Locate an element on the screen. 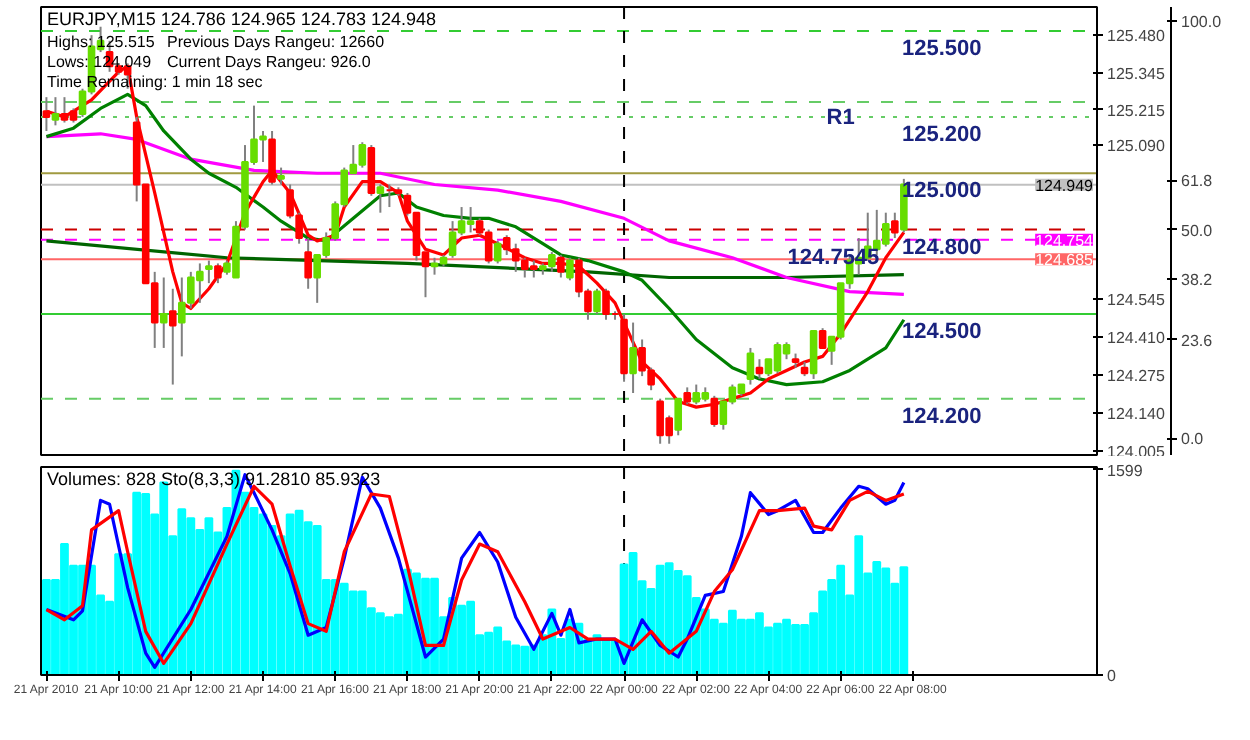  y2-tick-label: 38.2 is located at coordinates (1197, 279).